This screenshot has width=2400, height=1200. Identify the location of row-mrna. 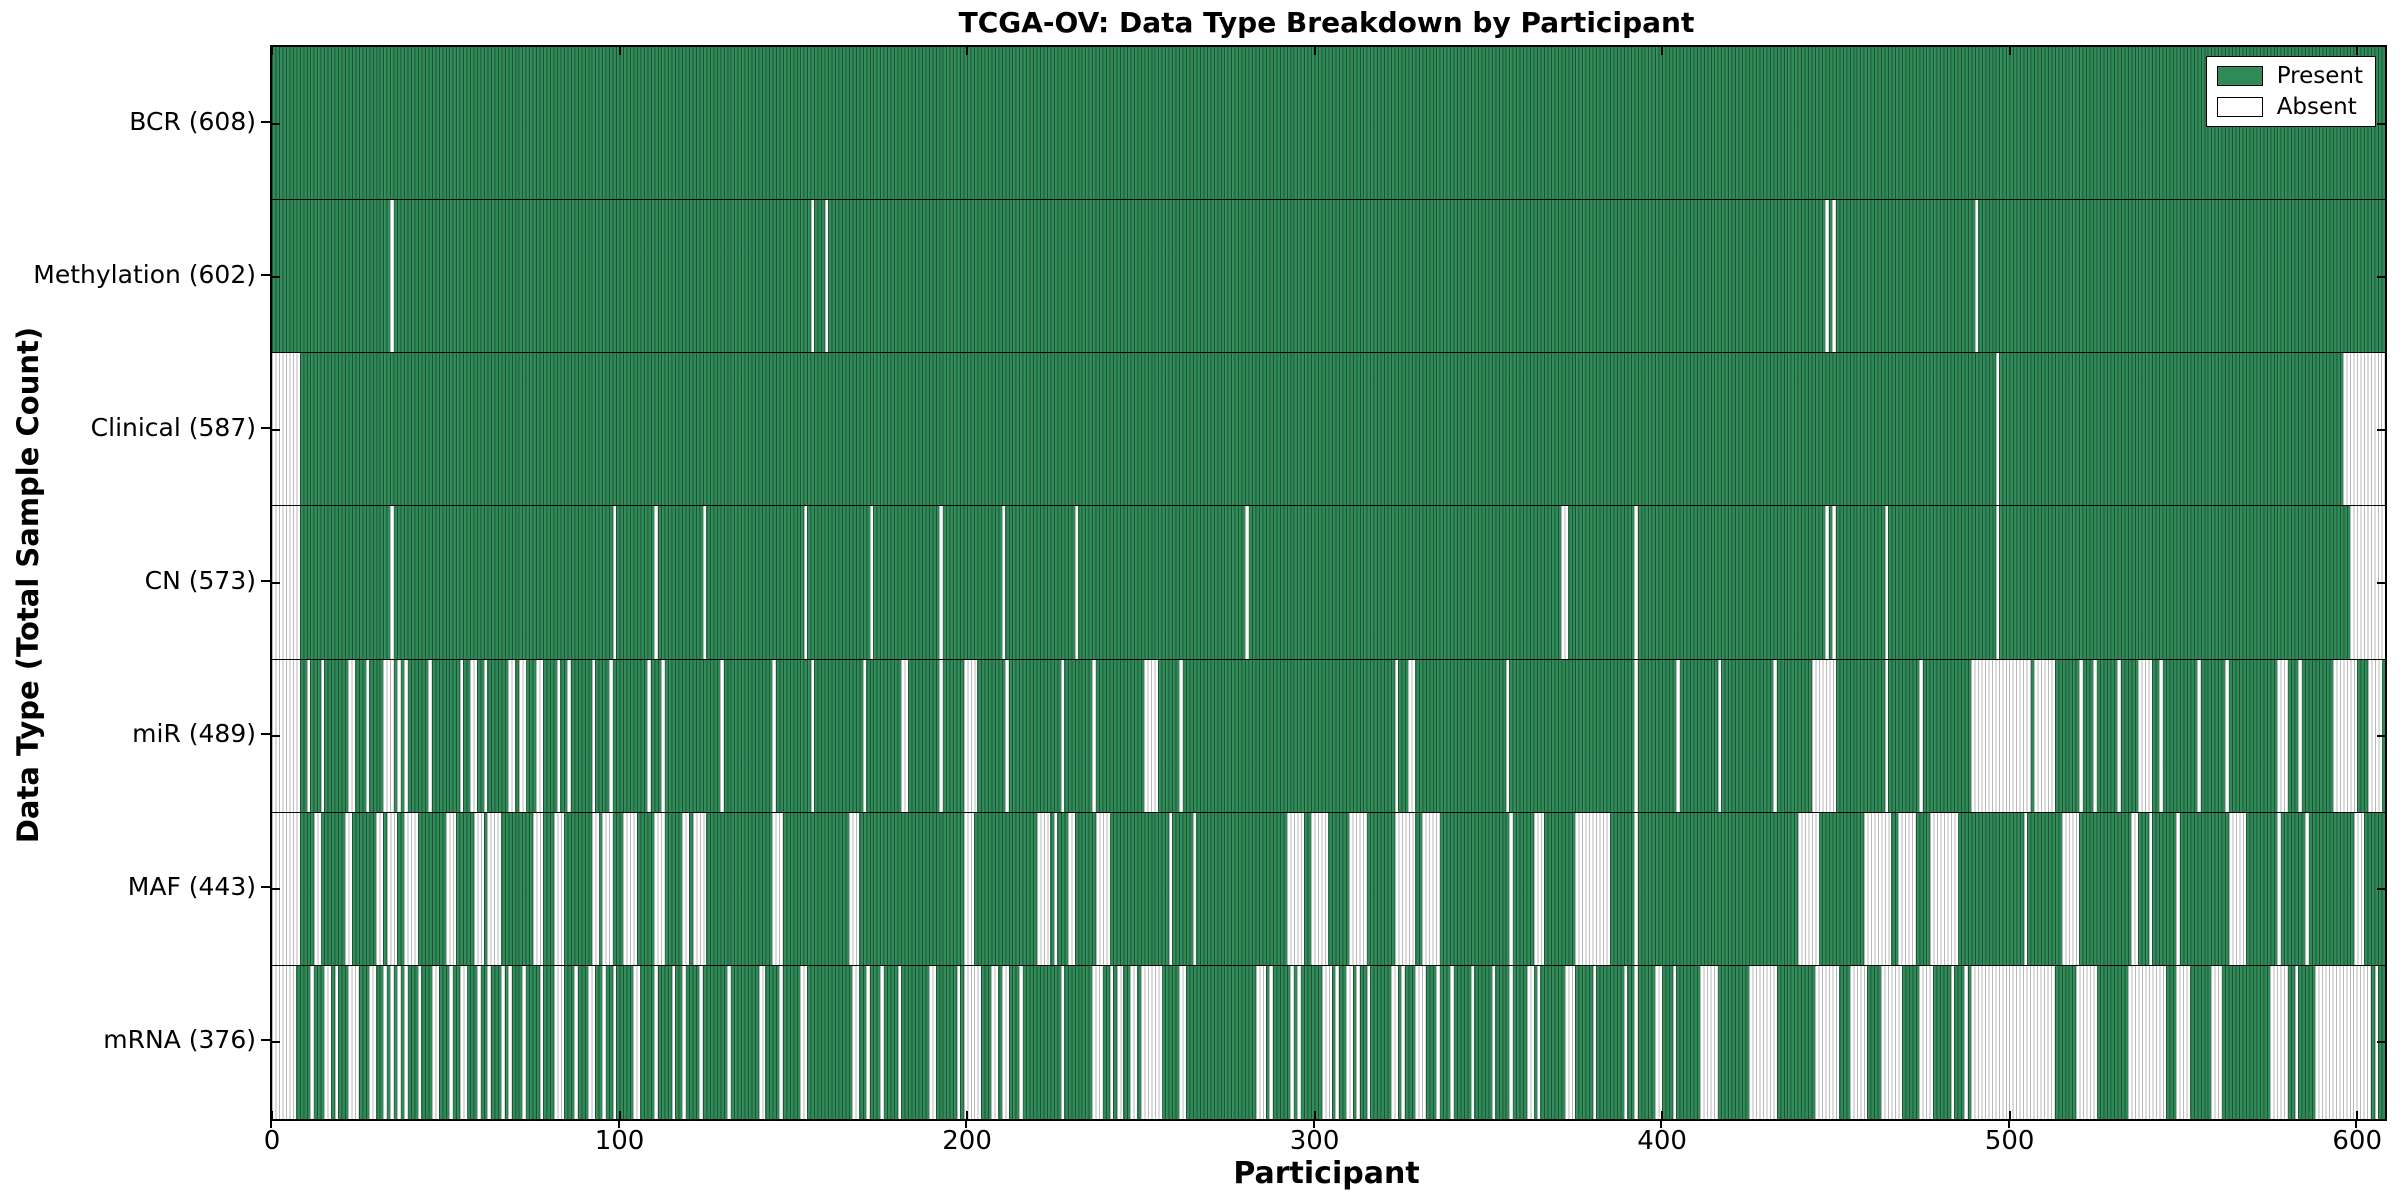
(1328, 1042).